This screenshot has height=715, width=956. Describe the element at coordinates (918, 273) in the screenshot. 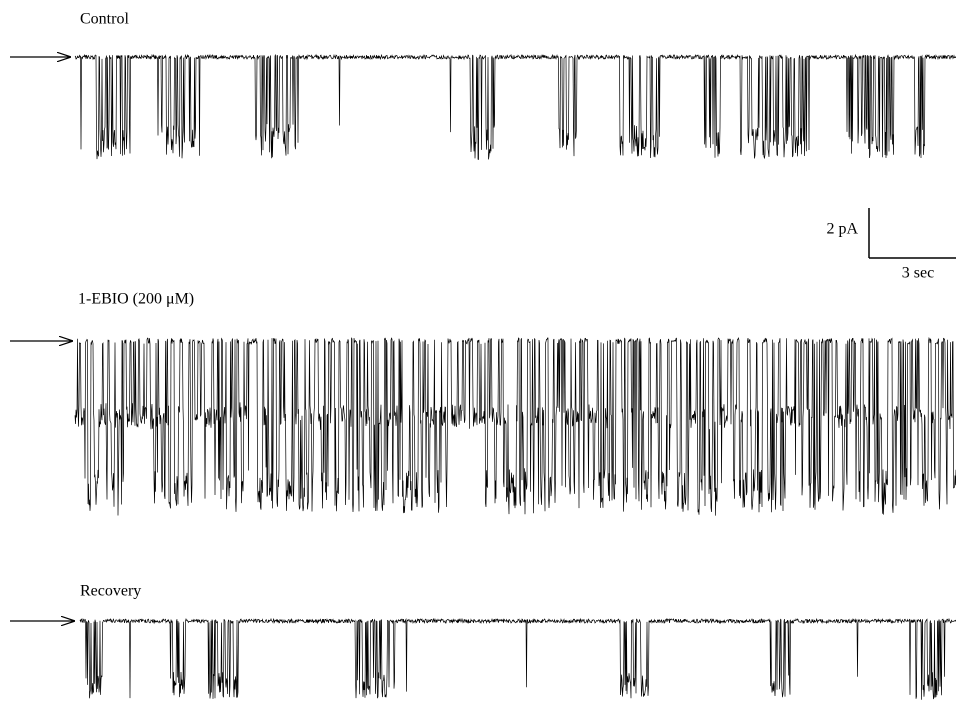

I see `scale-time-label: 3 sec` at that location.